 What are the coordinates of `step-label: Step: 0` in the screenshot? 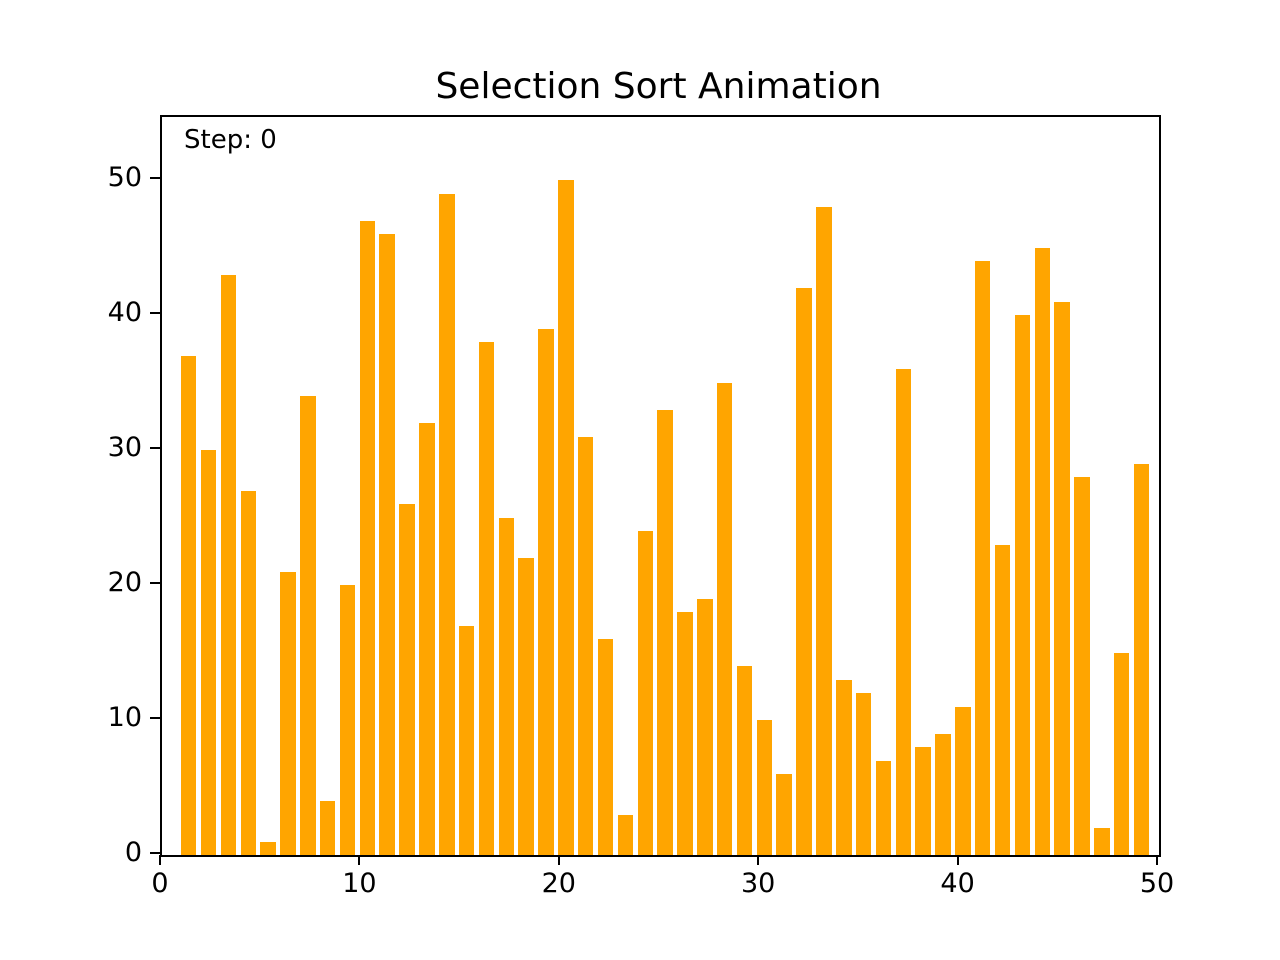 It's located at (230, 140).